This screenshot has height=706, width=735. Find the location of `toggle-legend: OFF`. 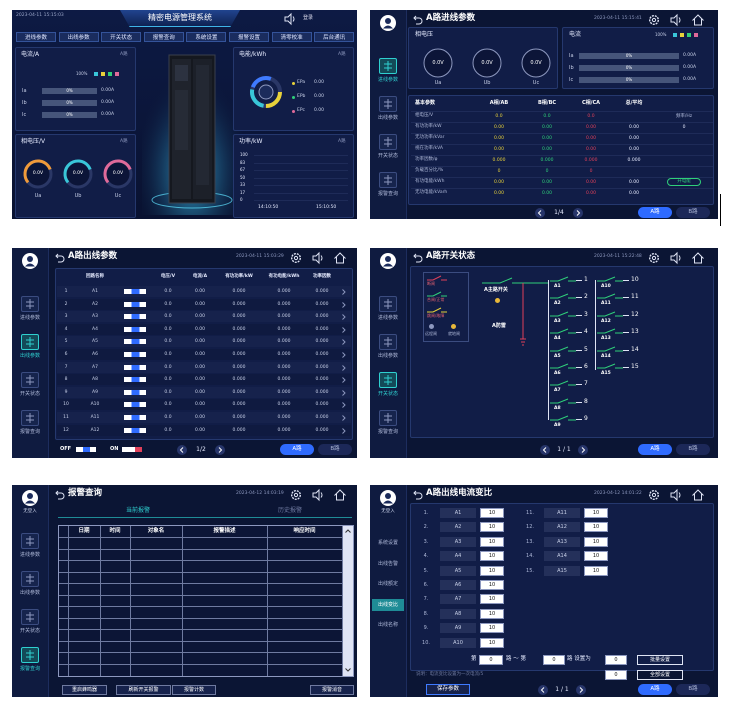

toggle-legend: OFF is located at coordinates (66, 449).